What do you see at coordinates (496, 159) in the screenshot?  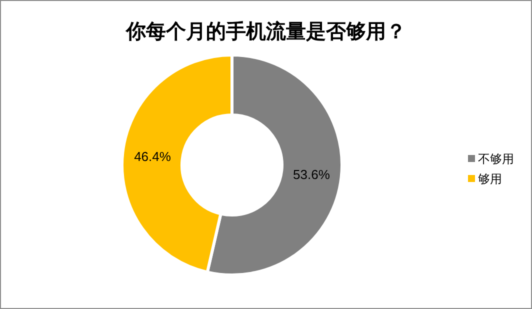 I see `legend-label: 不够用` at bounding box center [496, 159].